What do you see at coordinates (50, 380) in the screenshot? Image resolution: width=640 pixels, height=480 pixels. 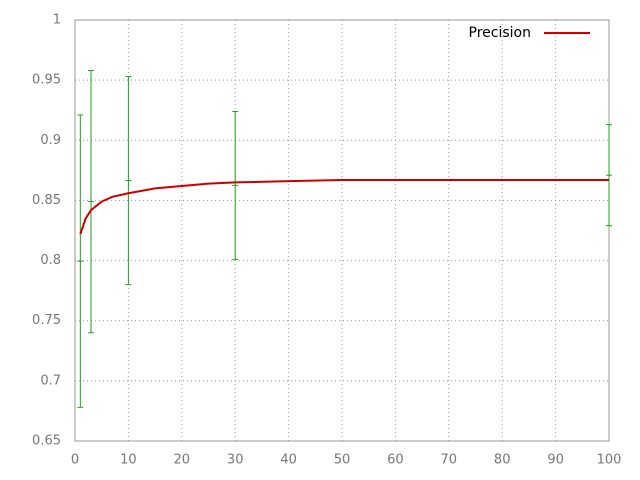 I see `y-tick-label: 0.7` at bounding box center [50, 380].